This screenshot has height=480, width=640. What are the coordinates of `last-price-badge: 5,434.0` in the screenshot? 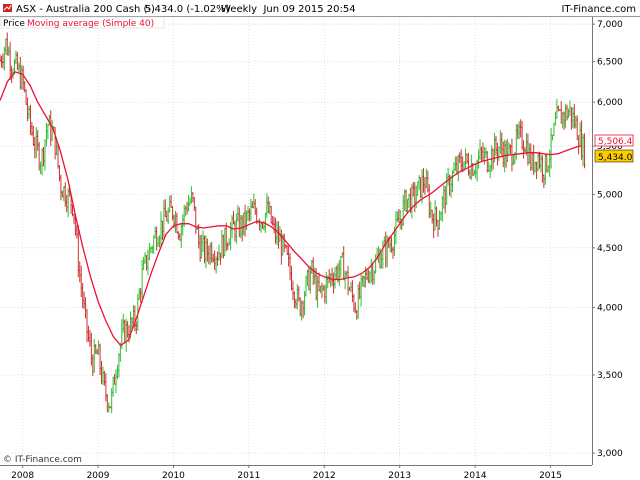 It's located at (614, 156).